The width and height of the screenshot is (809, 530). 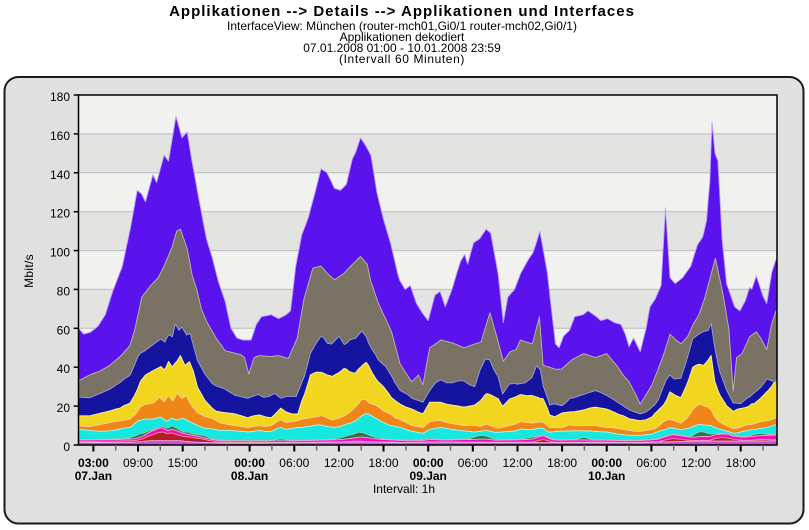 What do you see at coordinates (60, 175) in the screenshot?
I see `svg-text: 140` at bounding box center [60, 175].